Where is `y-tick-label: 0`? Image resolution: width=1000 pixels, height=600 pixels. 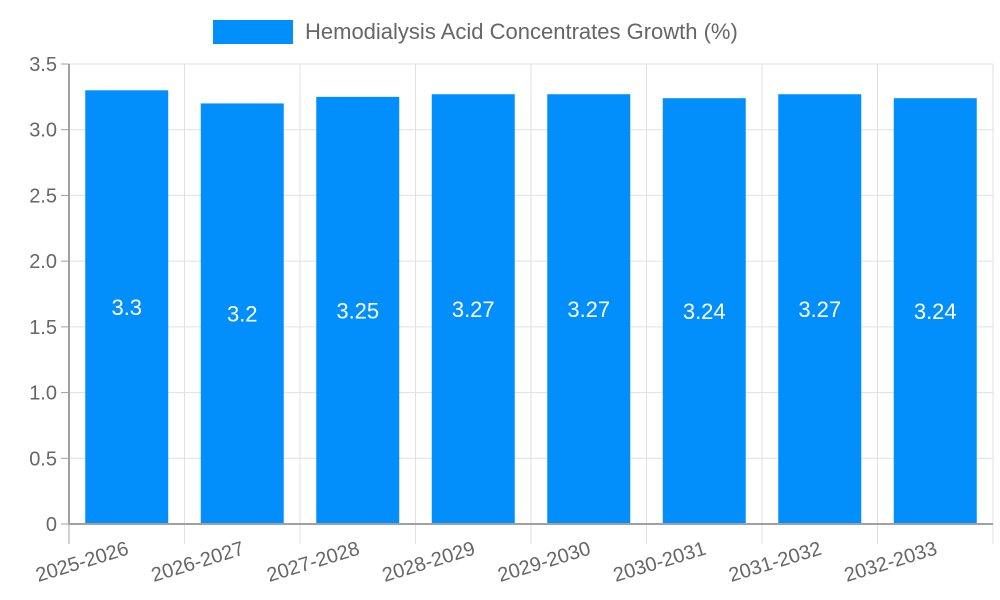 y-tick-label: 0 is located at coordinates (51, 525).